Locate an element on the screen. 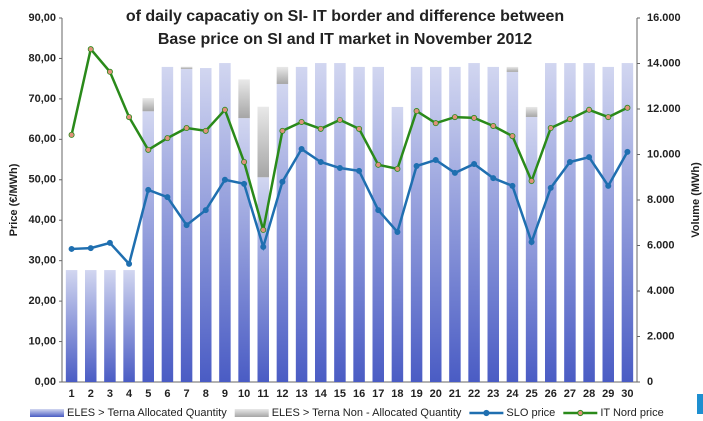 The image size is (703, 421). x-tick-label: 24 is located at coordinates (512, 394).